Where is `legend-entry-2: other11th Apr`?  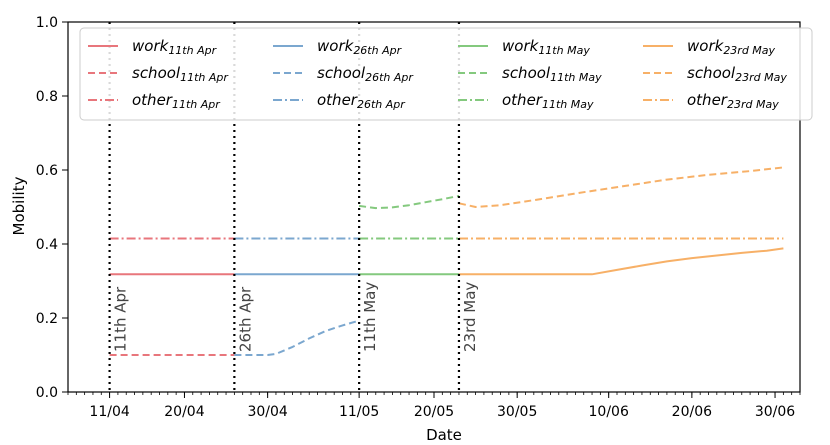
legend-entry-2: other11th Apr is located at coordinates (176, 101).